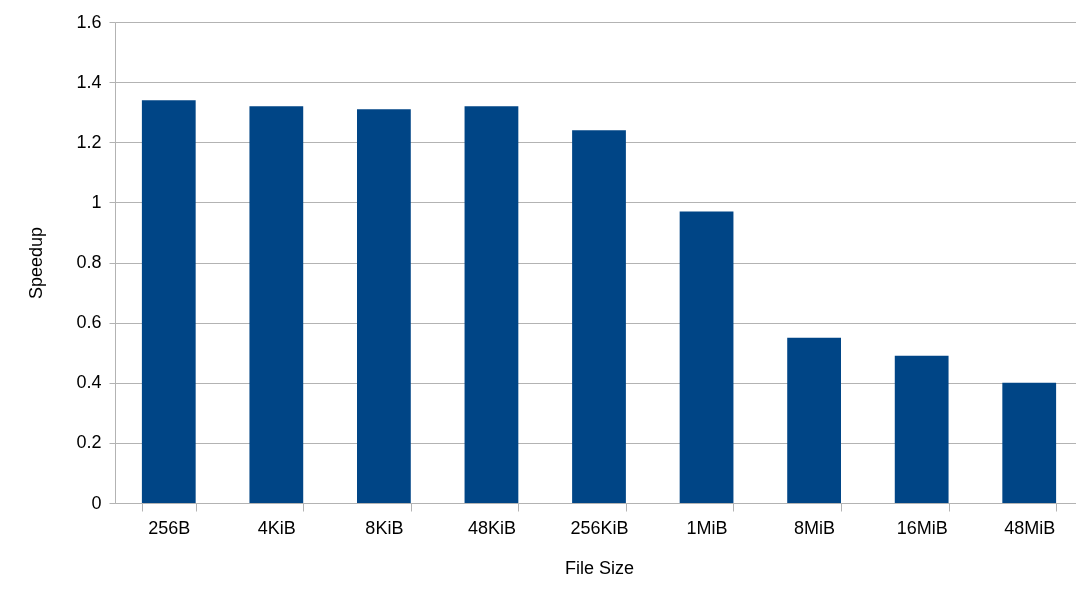 Image resolution: width=1076 pixels, height=593 pixels. Describe the element at coordinates (1030, 527) in the screenshot. I see `x-tick-label: 48MiB` at that location.